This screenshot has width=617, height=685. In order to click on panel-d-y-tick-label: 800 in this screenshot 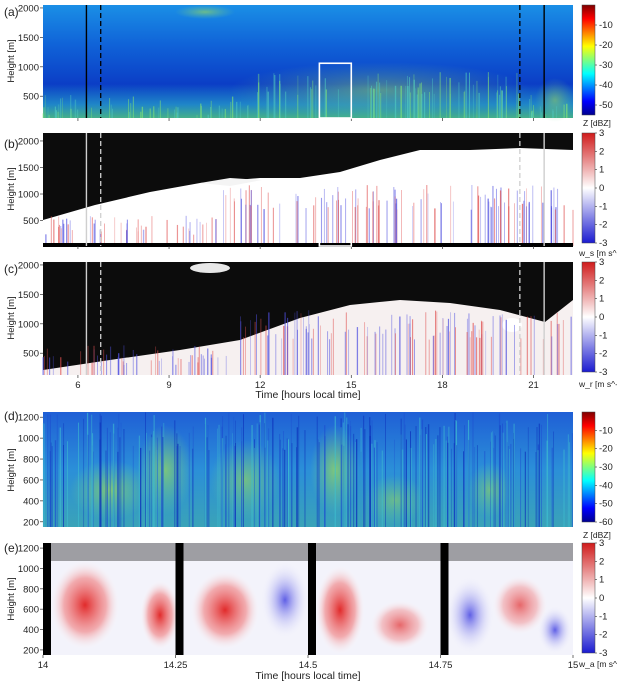, I will do `click(31, 460)`.